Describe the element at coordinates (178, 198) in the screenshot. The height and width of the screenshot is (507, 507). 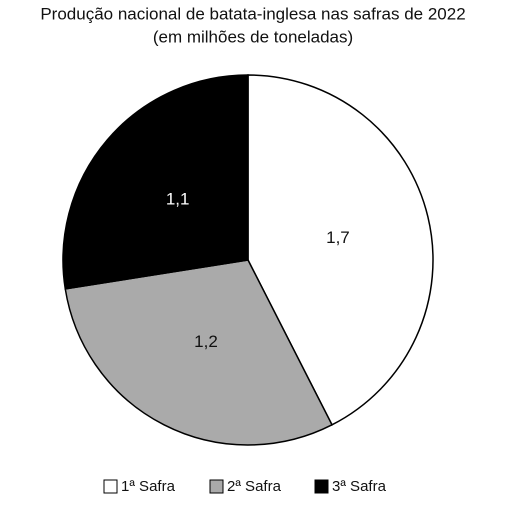
I see `data-label: 1,1` at that location.